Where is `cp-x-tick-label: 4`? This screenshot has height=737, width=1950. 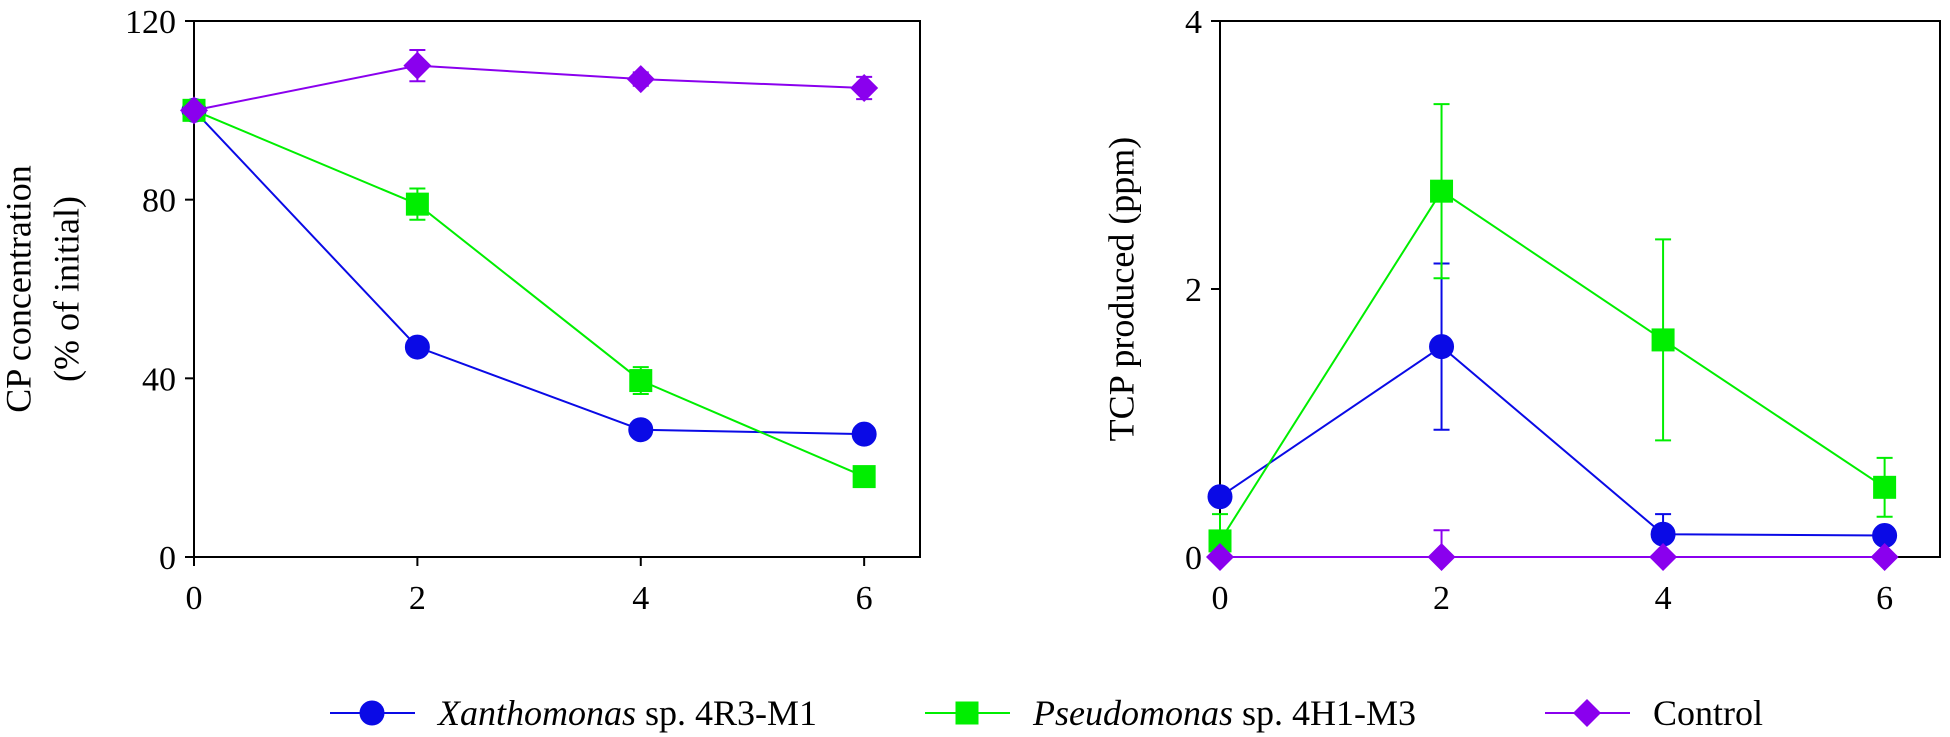 cp-x-tick-label: 4 is located at coordinates (640, 598).